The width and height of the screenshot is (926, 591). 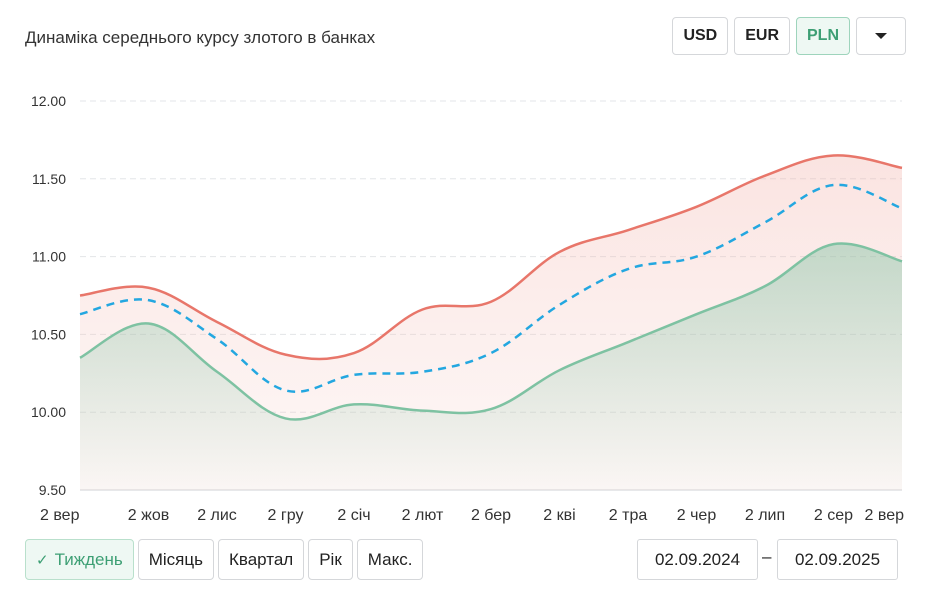 What do you see at coordinates (491, 515) in the screenshot?
I see `x-tick-label: 2 бер` at bounding box center [491, 515].